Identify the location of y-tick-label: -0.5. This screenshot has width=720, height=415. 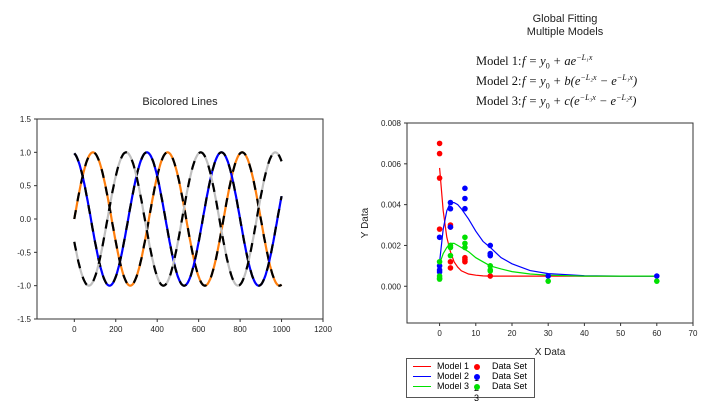
(24, 252).